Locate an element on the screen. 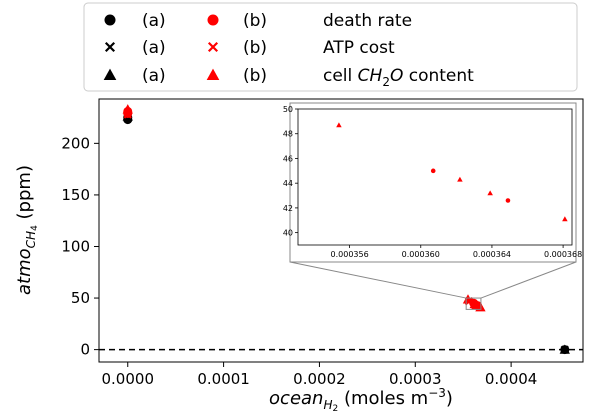 Image resolution: width=590 pixels, height=416 pixels. inset-y-tick-label: 40 is located at coordinates (288, 233).